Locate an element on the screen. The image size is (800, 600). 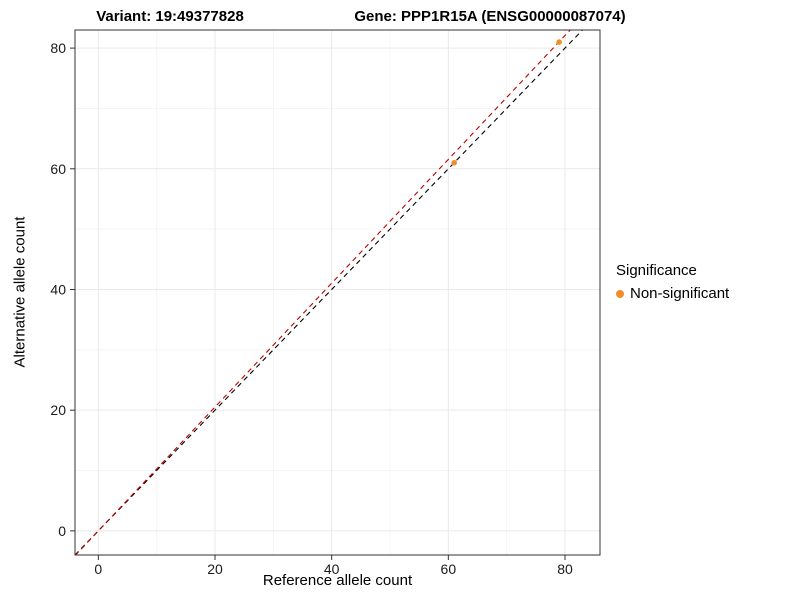
gene-title: Gene: PPP1R15A (ENSG00000087074) is located at coordinates (490, 16).